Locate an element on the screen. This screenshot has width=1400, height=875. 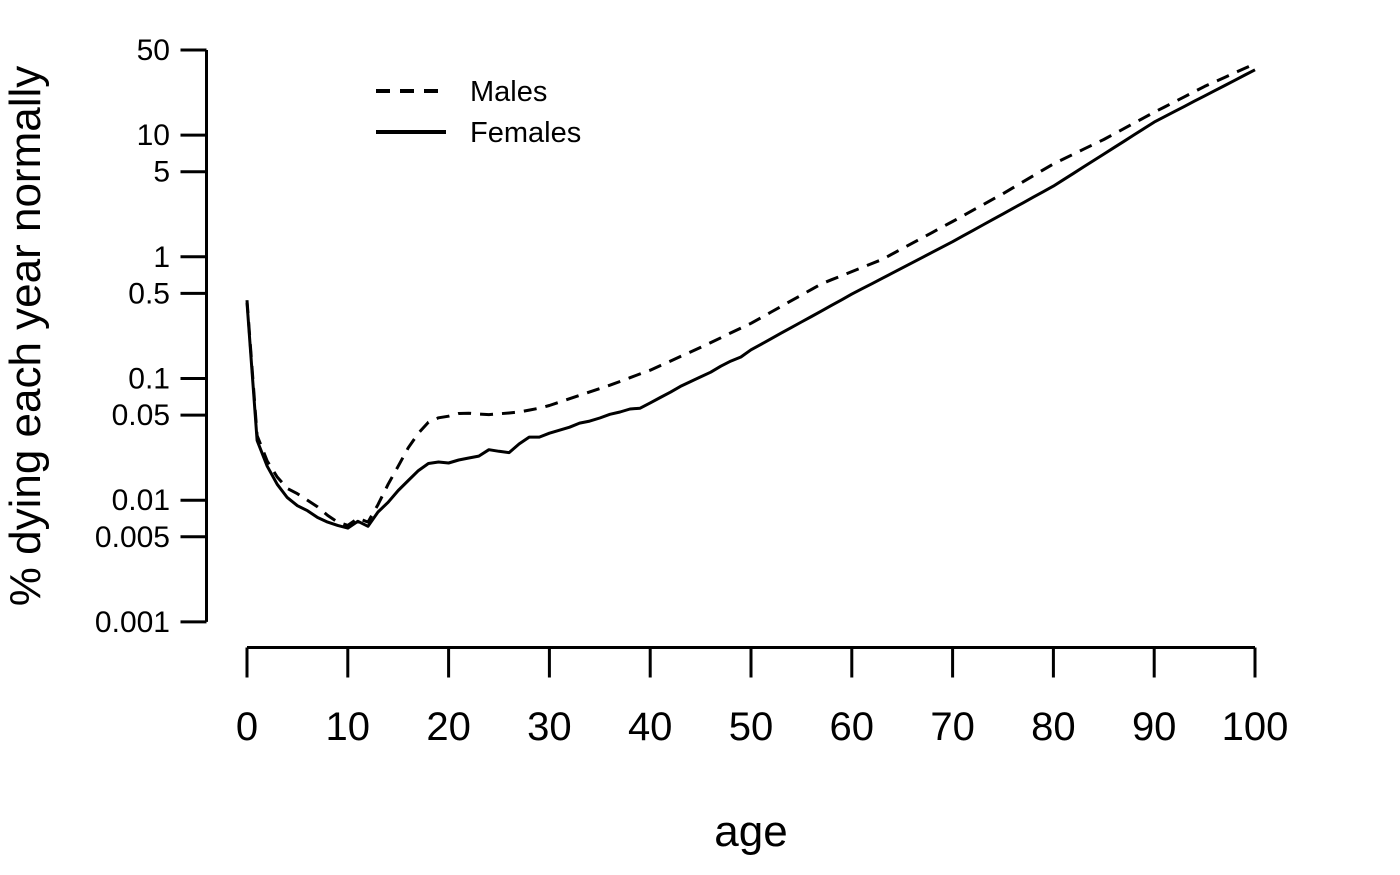
y-tick-label: 10 is located at coordinates (153, 135).